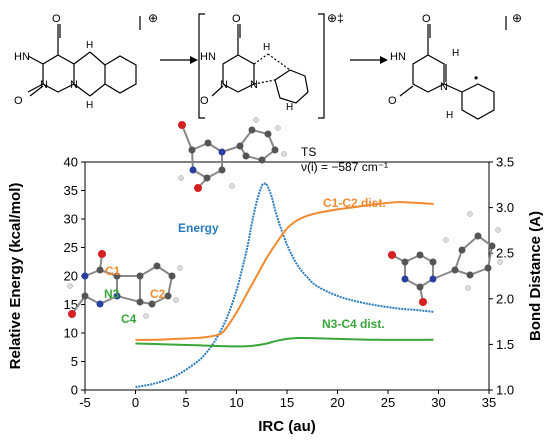 The height and width of the screenshot is (441, 550). I want to click on y2-tick-label: 2.0, so click(505, 298).